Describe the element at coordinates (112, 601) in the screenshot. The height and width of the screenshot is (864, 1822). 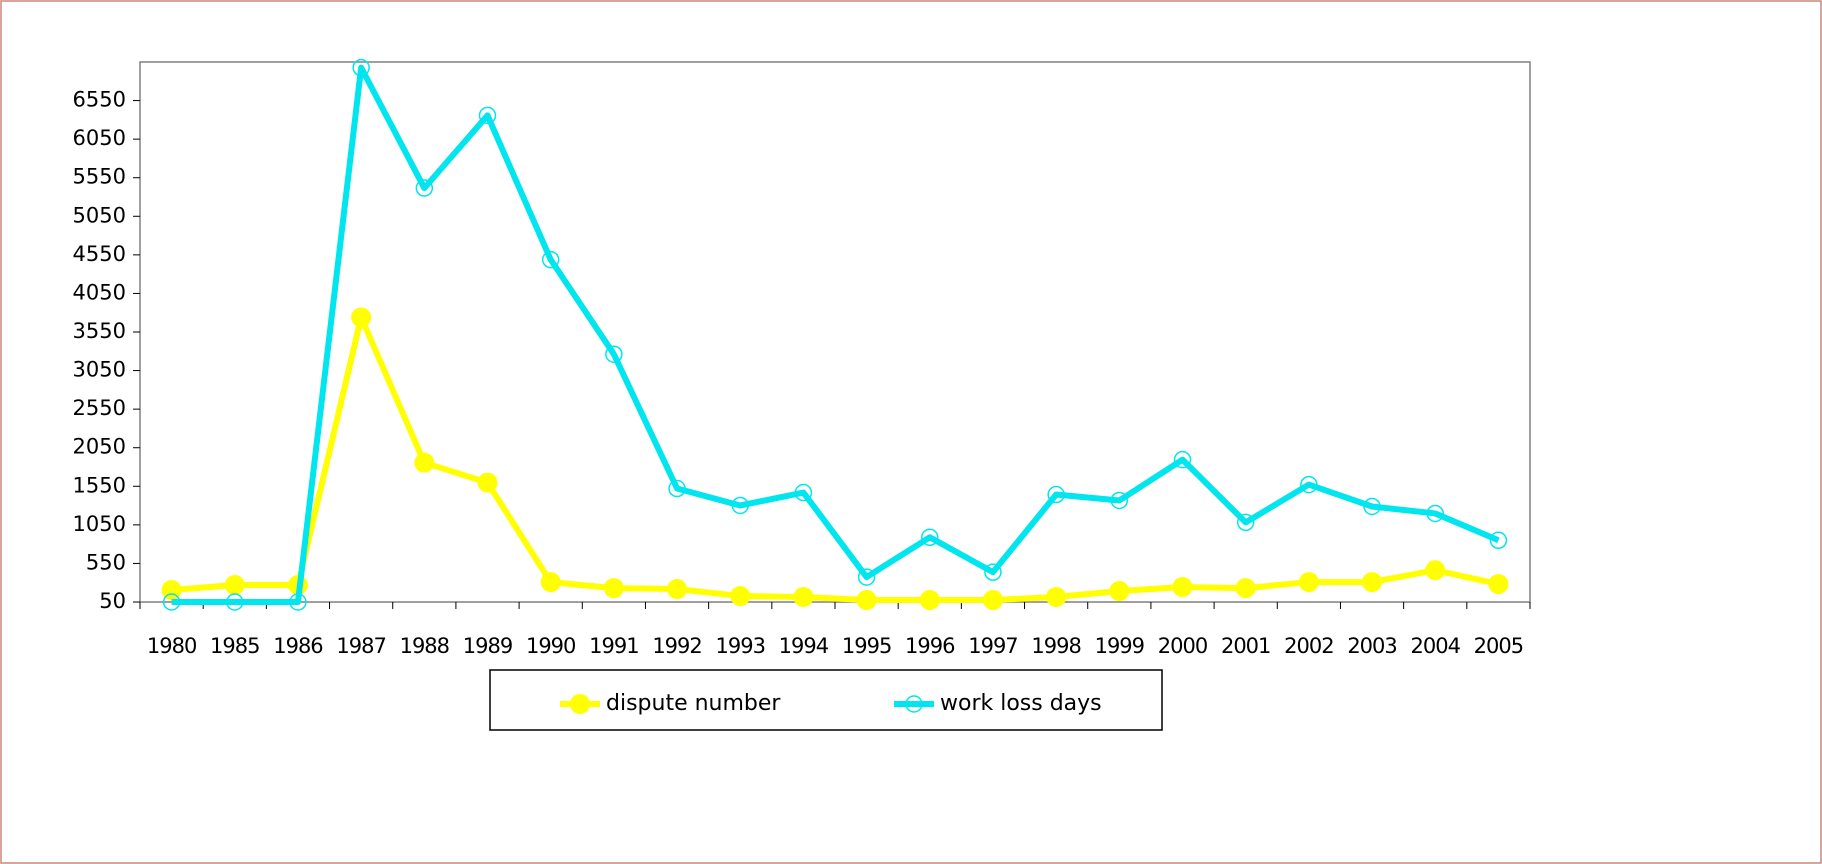
I see `y-tick-label: 50` at that location.